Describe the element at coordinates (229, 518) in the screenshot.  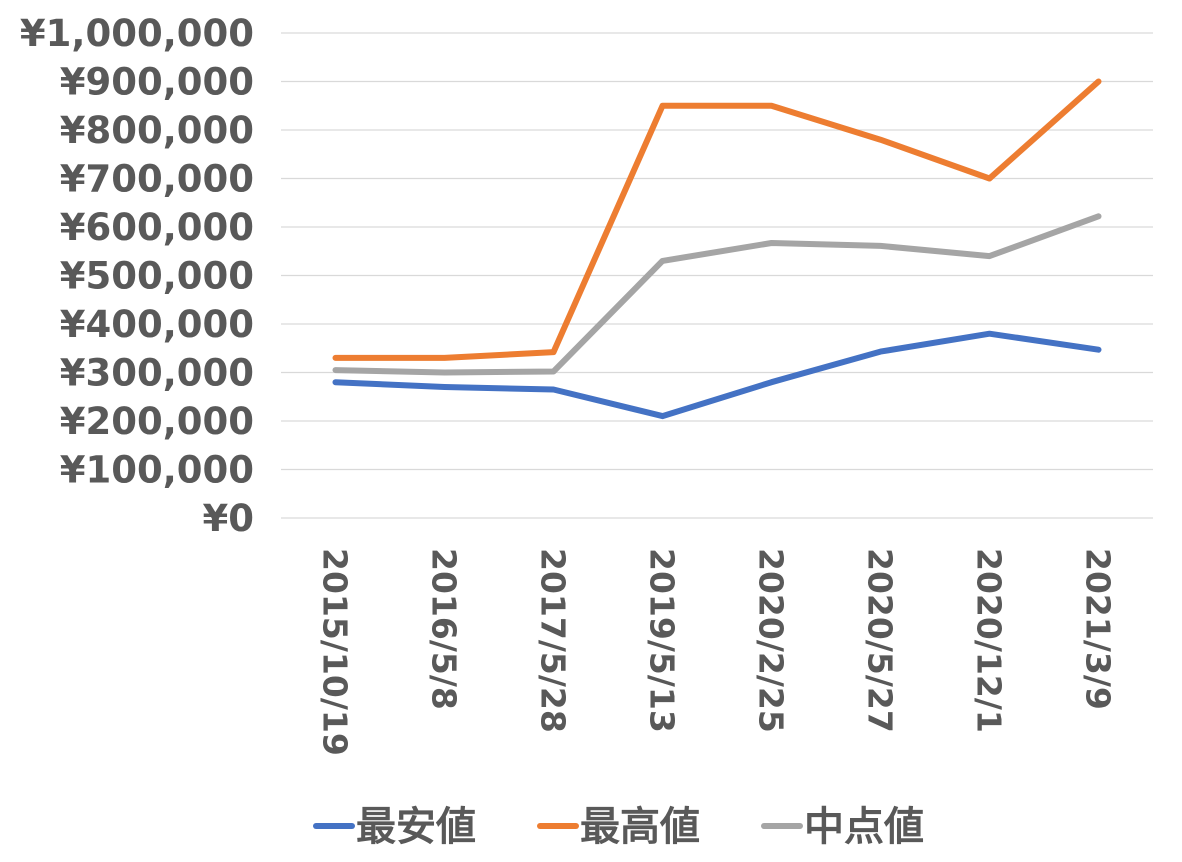
I see `y-tick-label: ¥0` at that location.